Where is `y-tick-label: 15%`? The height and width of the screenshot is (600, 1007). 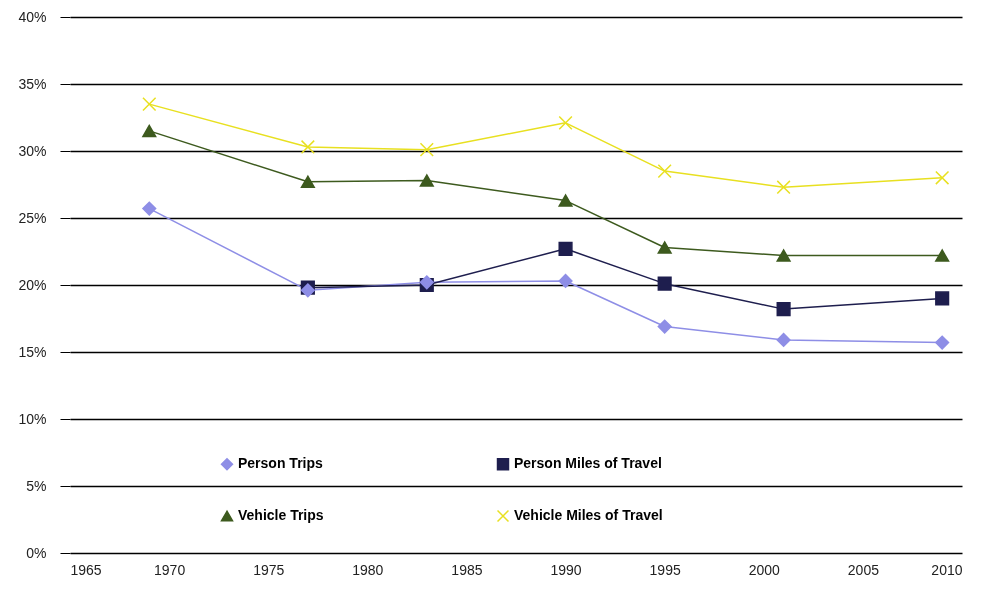
y-tick-label: 15% is located at coordinates (32, 351).